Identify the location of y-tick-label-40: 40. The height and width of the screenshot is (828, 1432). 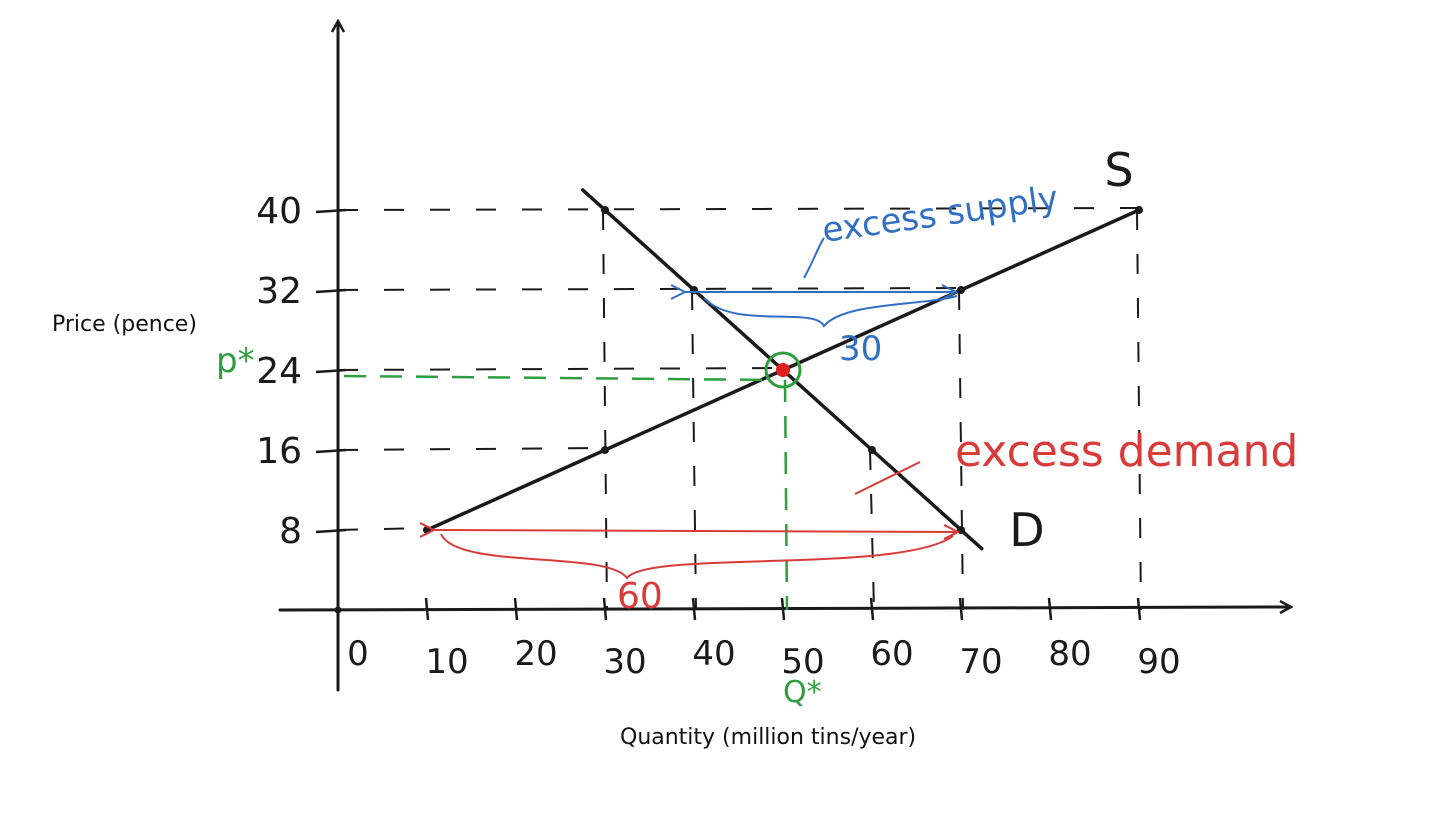
(279, 211).